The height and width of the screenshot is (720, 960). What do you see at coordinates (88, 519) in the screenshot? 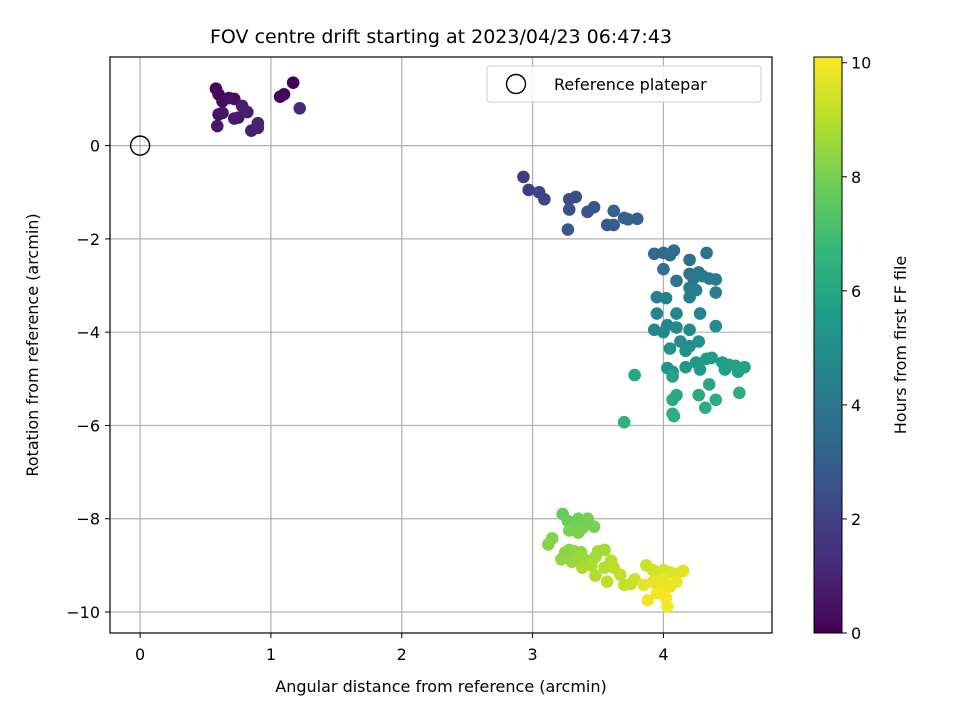
I see `y-tick-label: −8` at bounding box center [88, 519].